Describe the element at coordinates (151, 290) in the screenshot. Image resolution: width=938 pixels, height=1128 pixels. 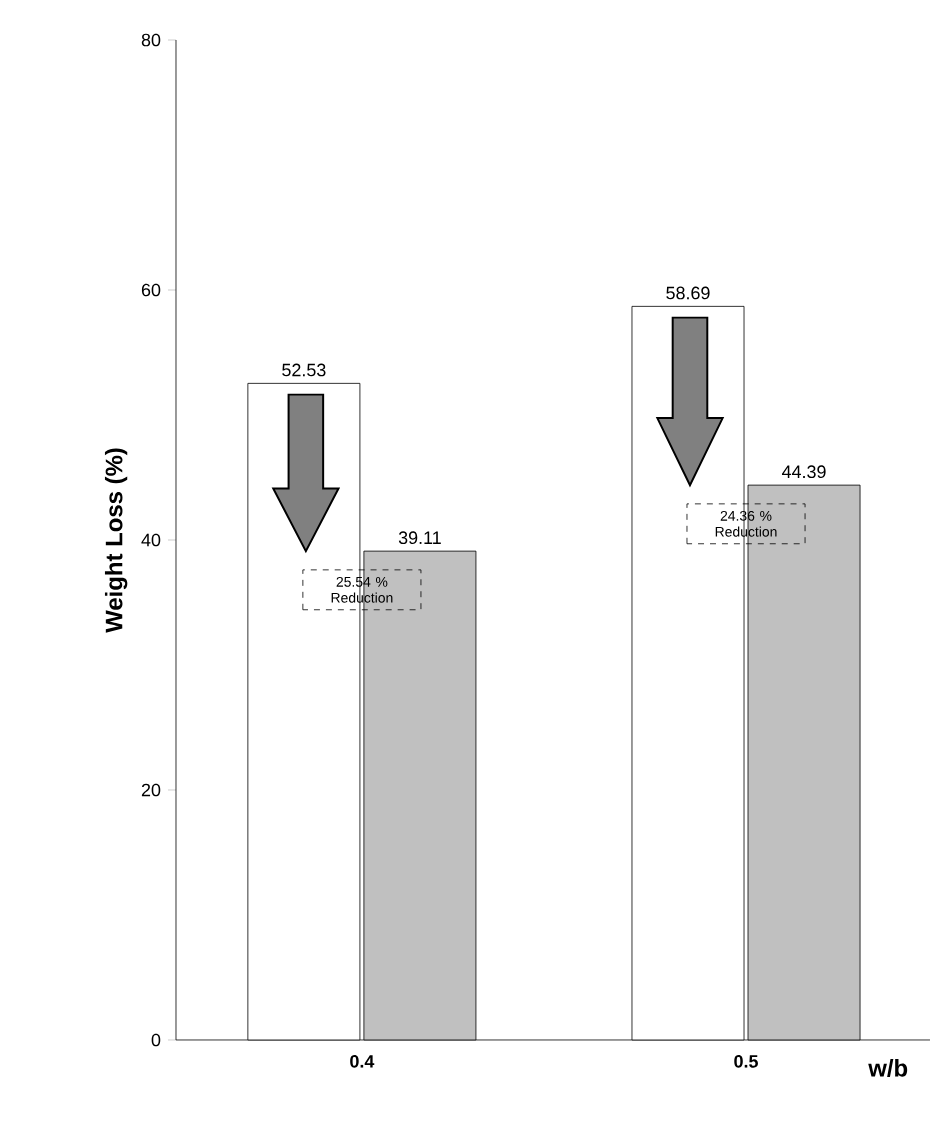
I see `y-tick-label: 60` at that location.